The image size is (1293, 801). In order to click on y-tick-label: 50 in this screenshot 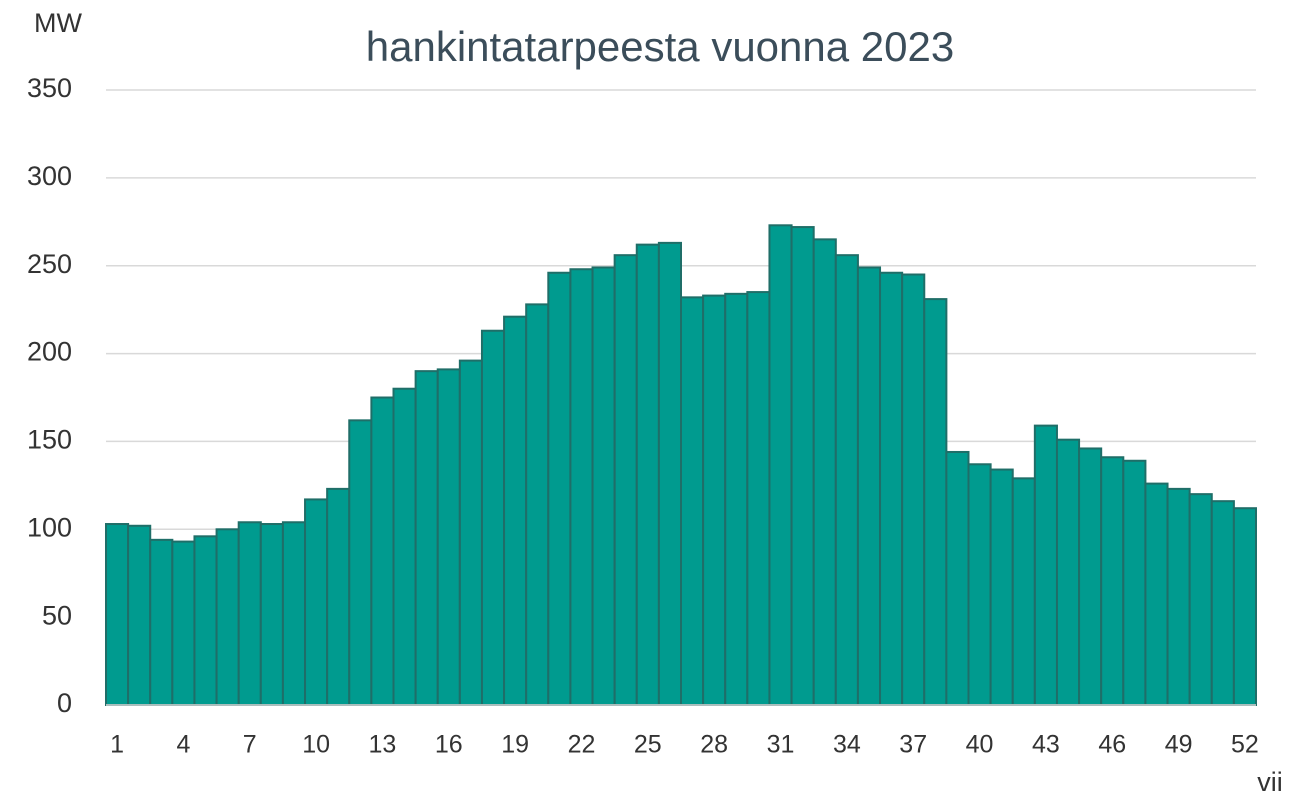, I will do `click(57, 615)`.